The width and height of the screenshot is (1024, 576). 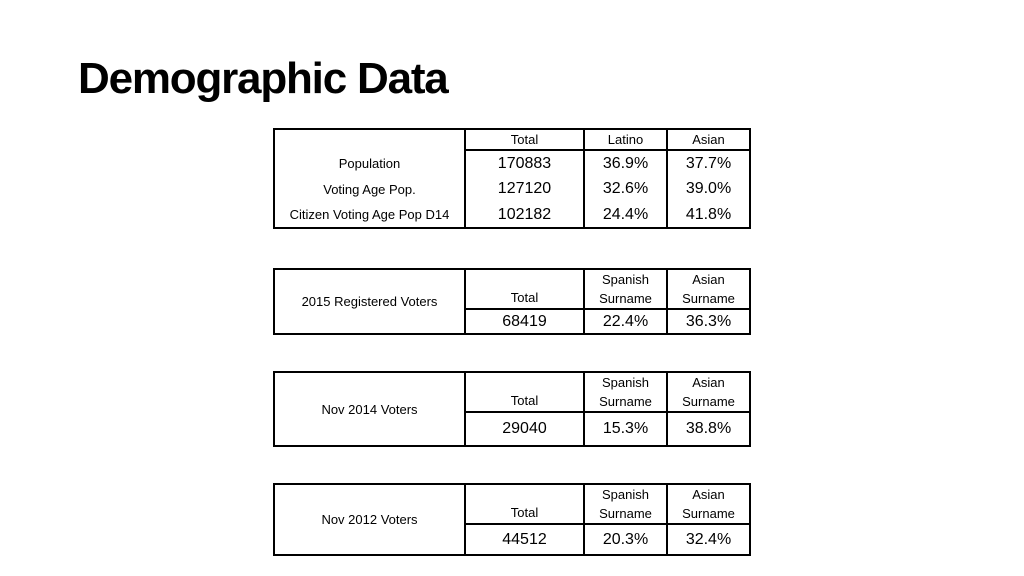 What do you see at coordinates (525, 321) in the screenshot?
I see `total-value: 68419` at bounding box center [525, 321].